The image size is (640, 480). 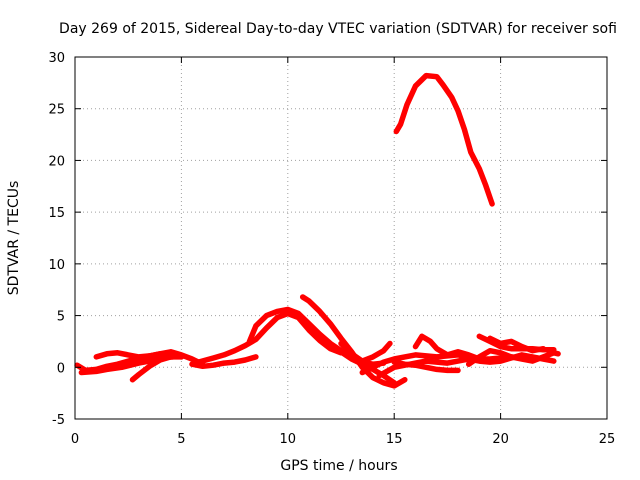 I want to click on y-tick-label: 15, so click(x=56, y=213).